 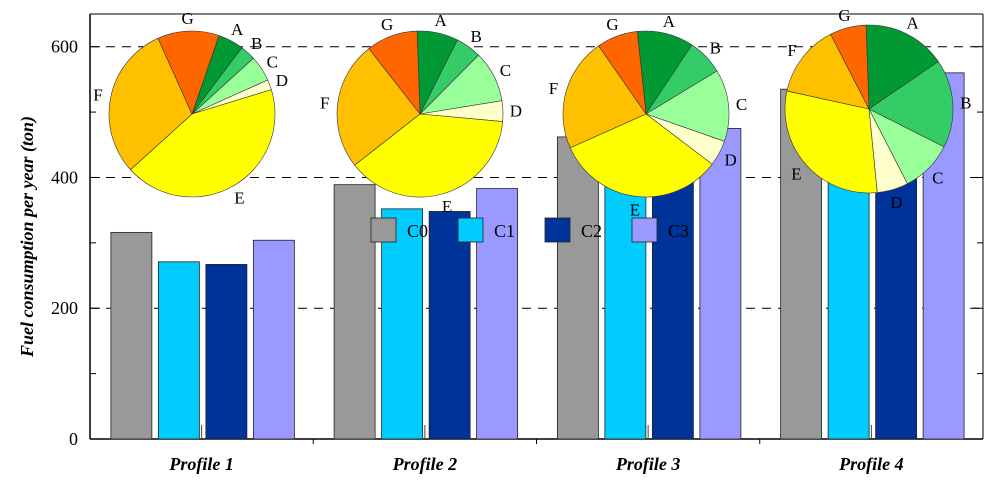 What do you see at coordinates (678, 231) in the screenshot?
I see `legend-label: C3` at bounding box center [678, 231].